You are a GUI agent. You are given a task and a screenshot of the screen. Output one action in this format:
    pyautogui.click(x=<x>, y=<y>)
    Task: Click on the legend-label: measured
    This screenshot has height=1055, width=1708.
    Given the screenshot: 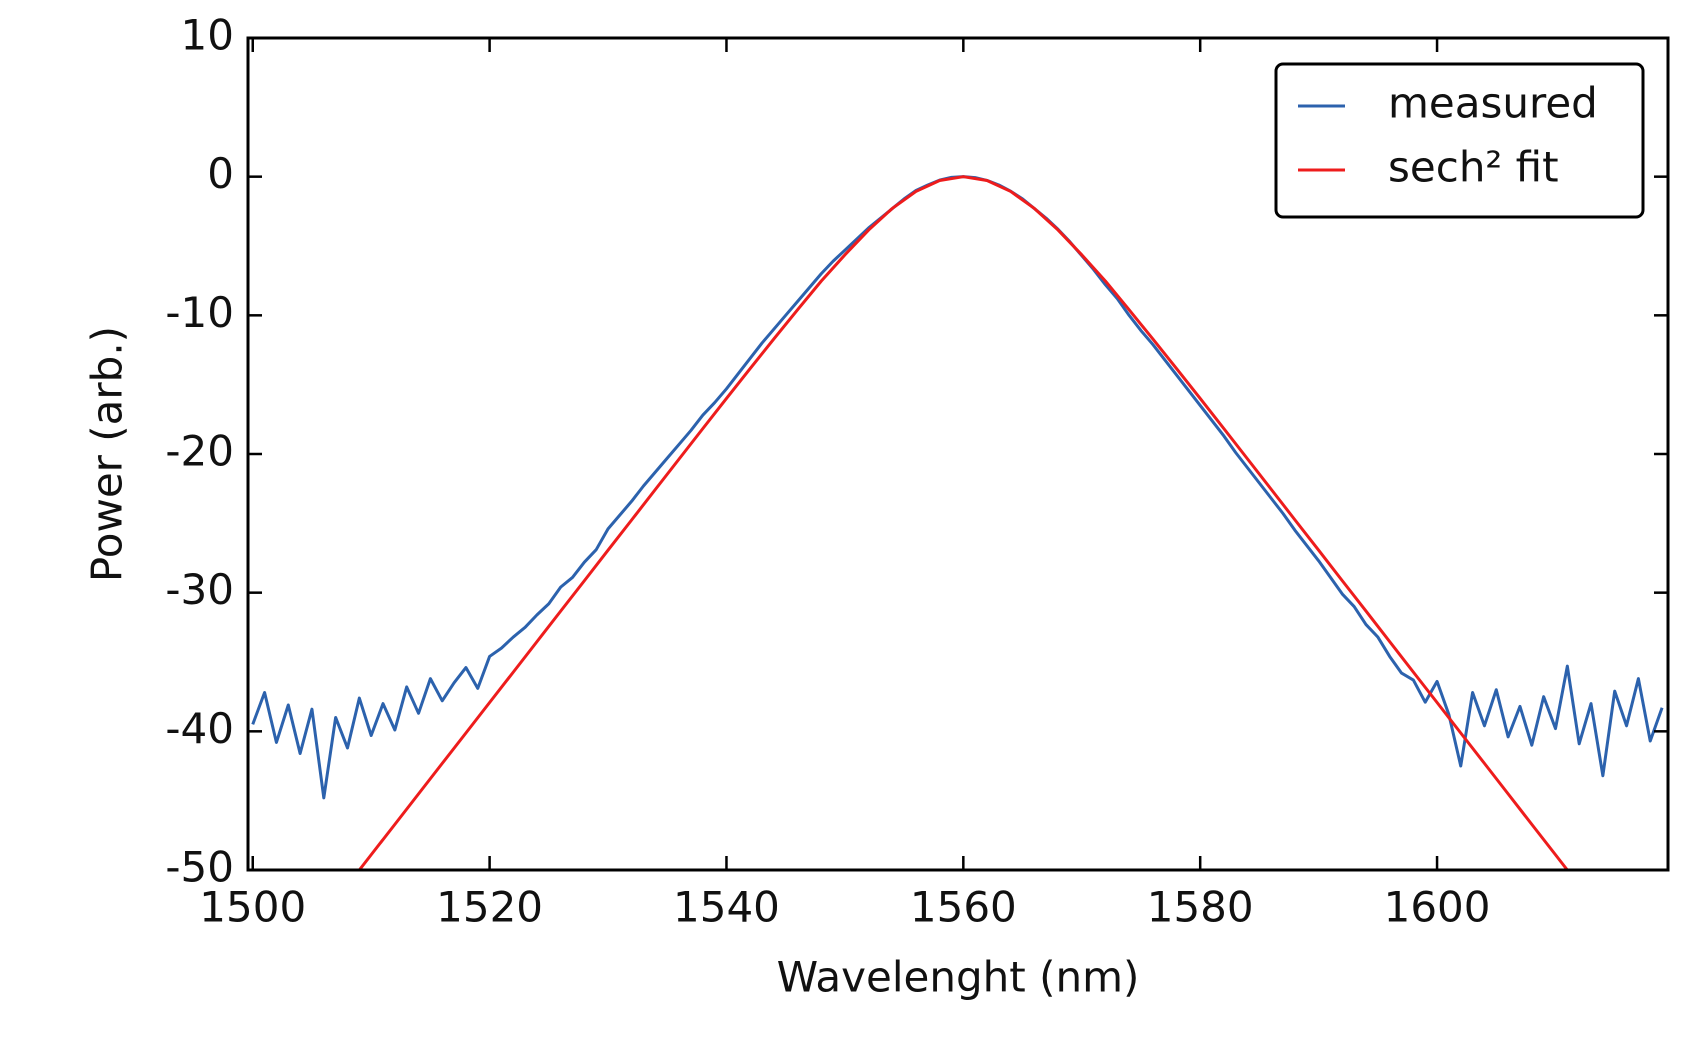 What is the action you would take?
    pyautogui.click(x=1493, y=103)
    